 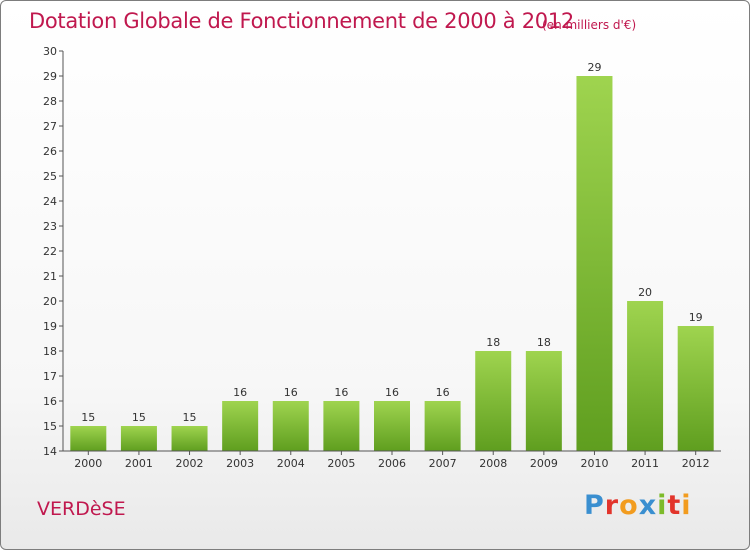 I want to click on bar-2005, so click(x=341, y=426).